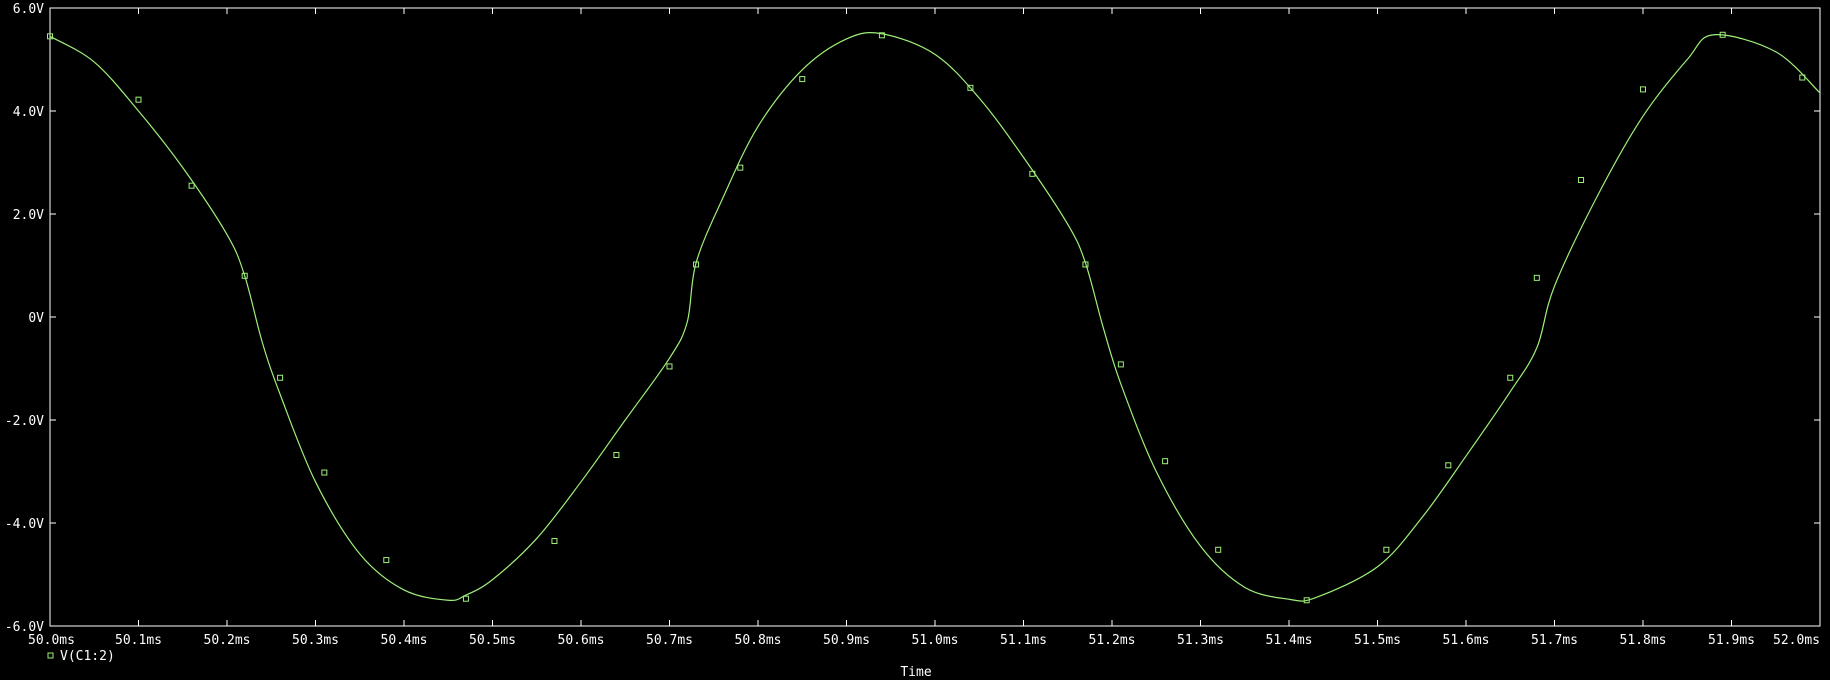  Describe the element at coordinates (846, 640) in the screenshot. I see `x-tick-label: 50.9ms` at that location.